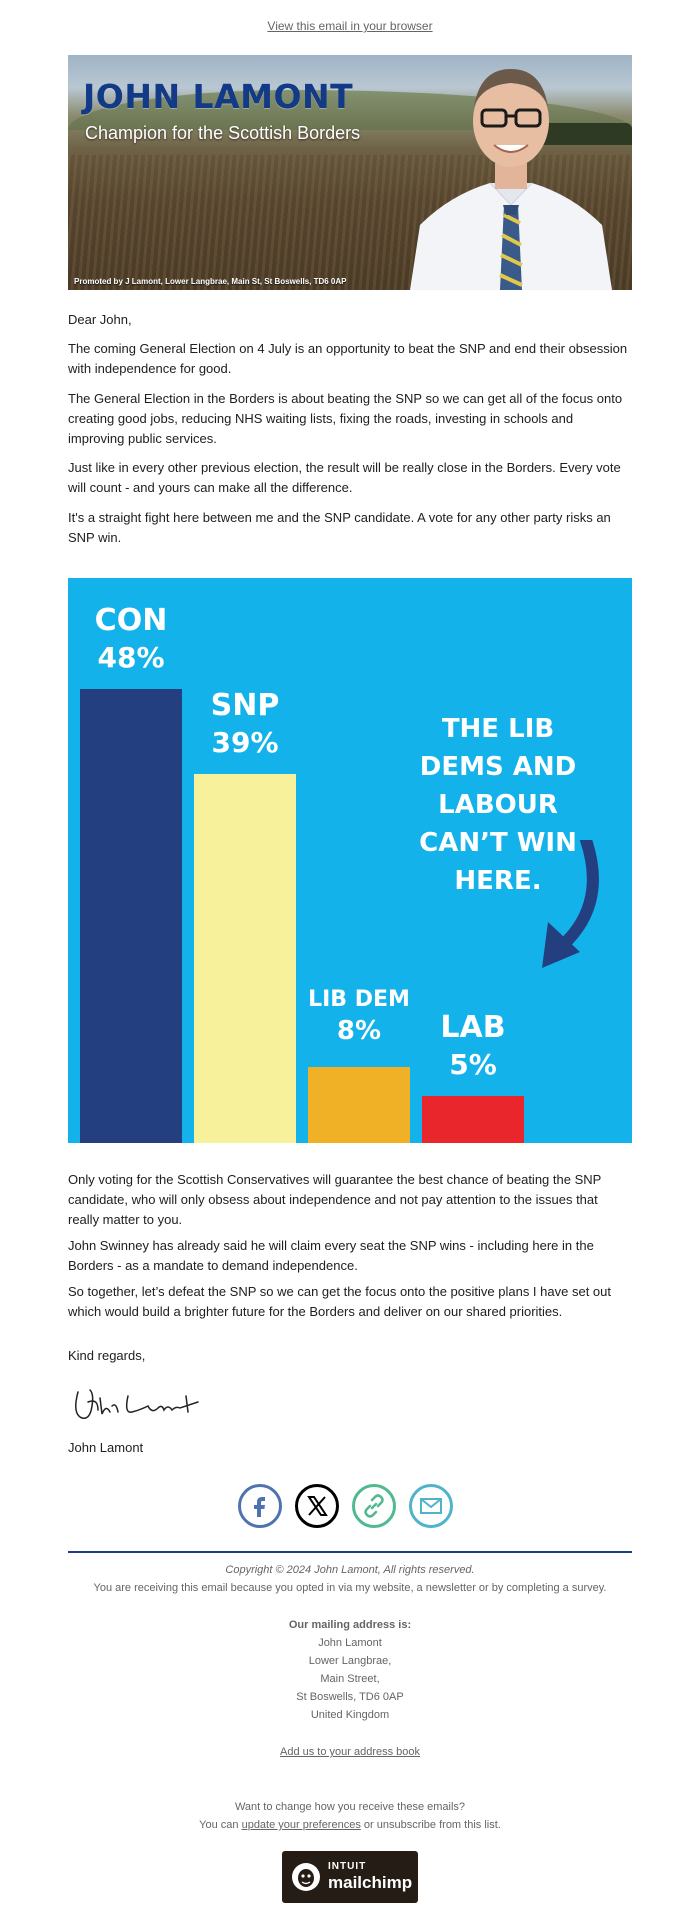 This screenshot has width=700, height=1922. I want to click on bar-value-lib-dem: 8%, so click(359, 1031).